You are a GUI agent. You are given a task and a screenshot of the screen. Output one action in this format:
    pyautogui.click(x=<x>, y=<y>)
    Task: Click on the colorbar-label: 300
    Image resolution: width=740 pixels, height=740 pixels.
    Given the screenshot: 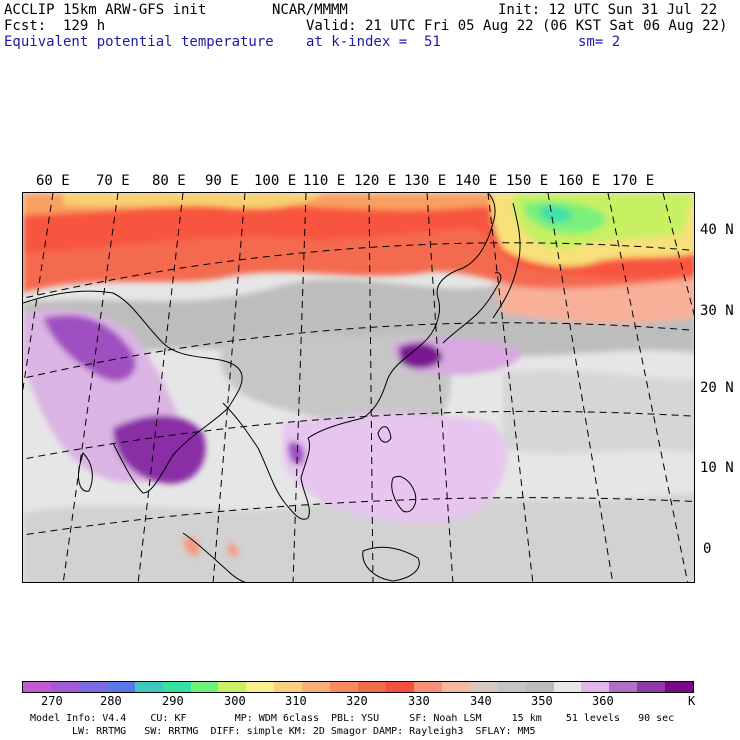 What is the action you would take?
    pyautogui.click(x=235, y=701)
    